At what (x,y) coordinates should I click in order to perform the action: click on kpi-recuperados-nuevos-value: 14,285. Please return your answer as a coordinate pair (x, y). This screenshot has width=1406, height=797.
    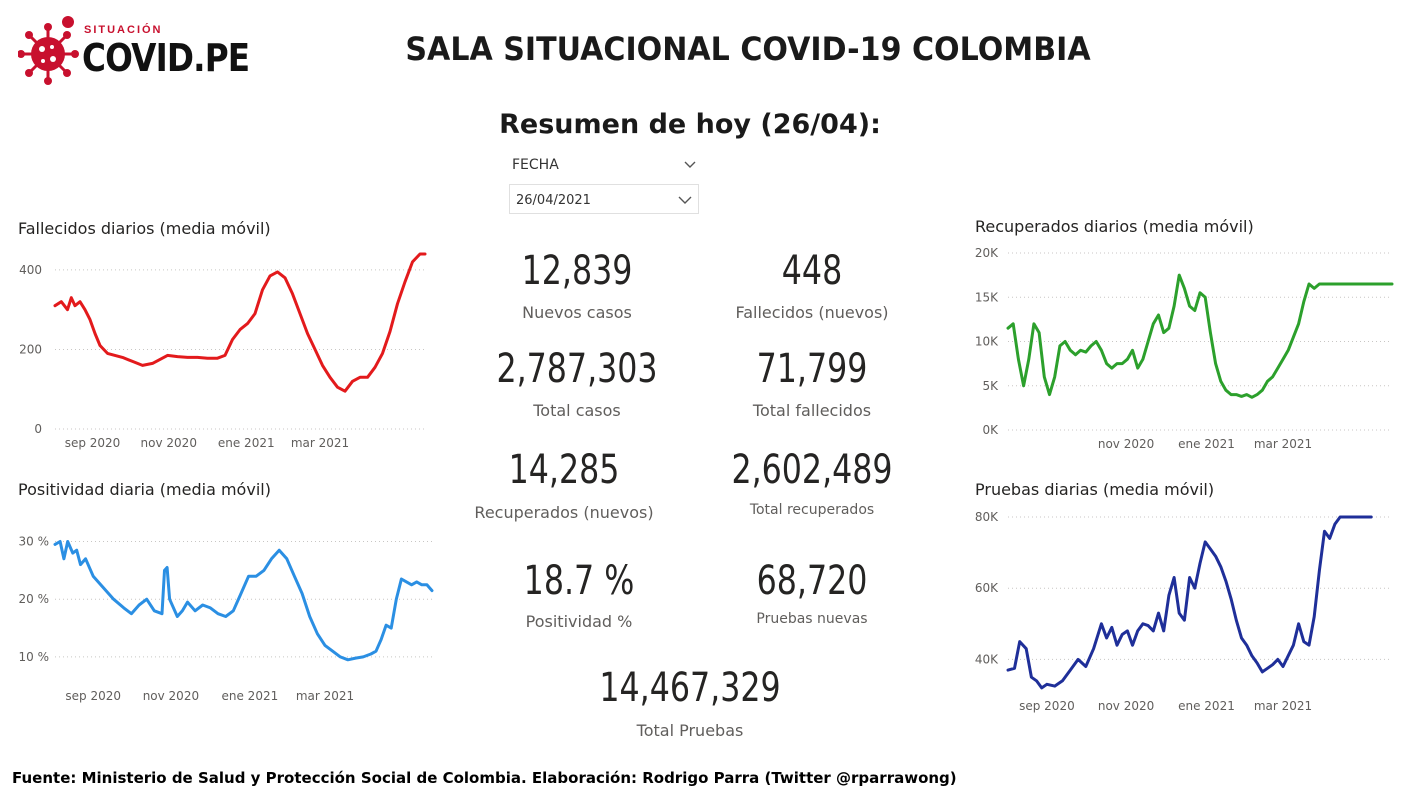
    Looking at the image, I should click on (564, 470).